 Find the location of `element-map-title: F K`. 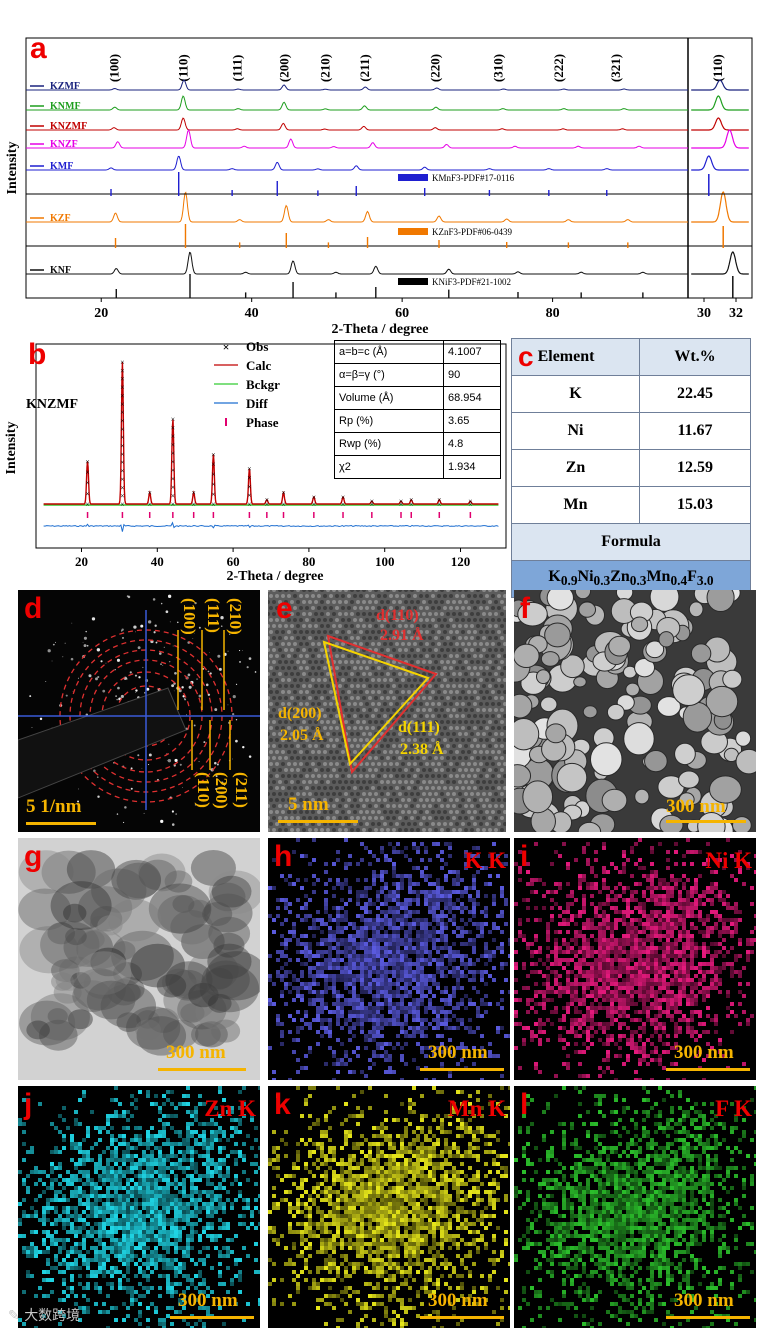

element-map-title: F K is located at coordinates (733, 1108).